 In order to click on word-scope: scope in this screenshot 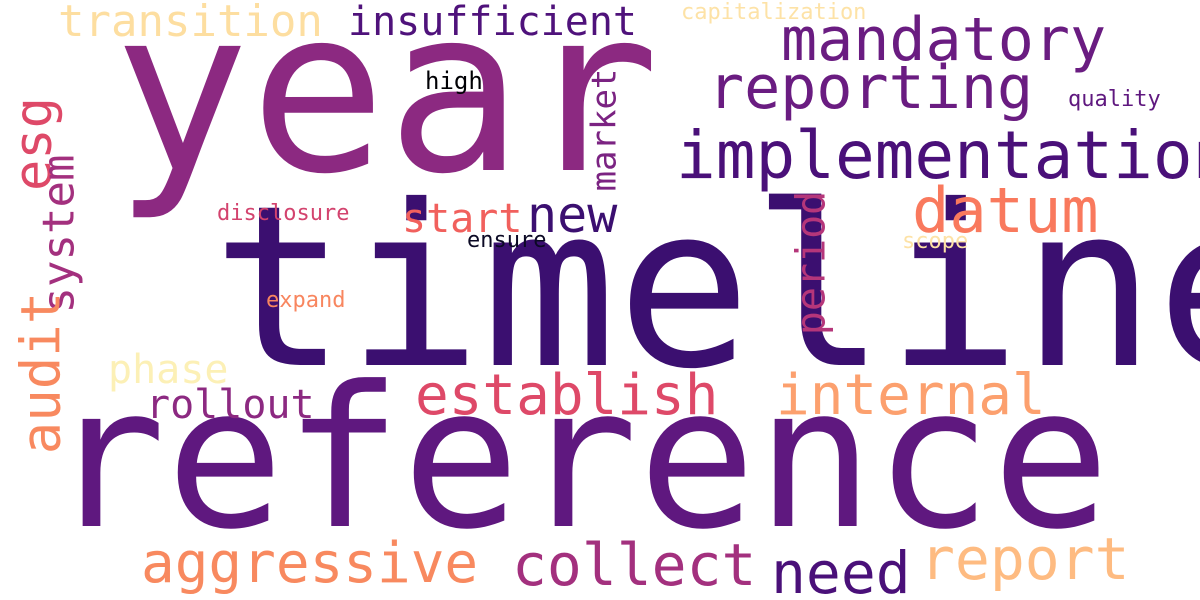, I will do `click(935, 241)`.